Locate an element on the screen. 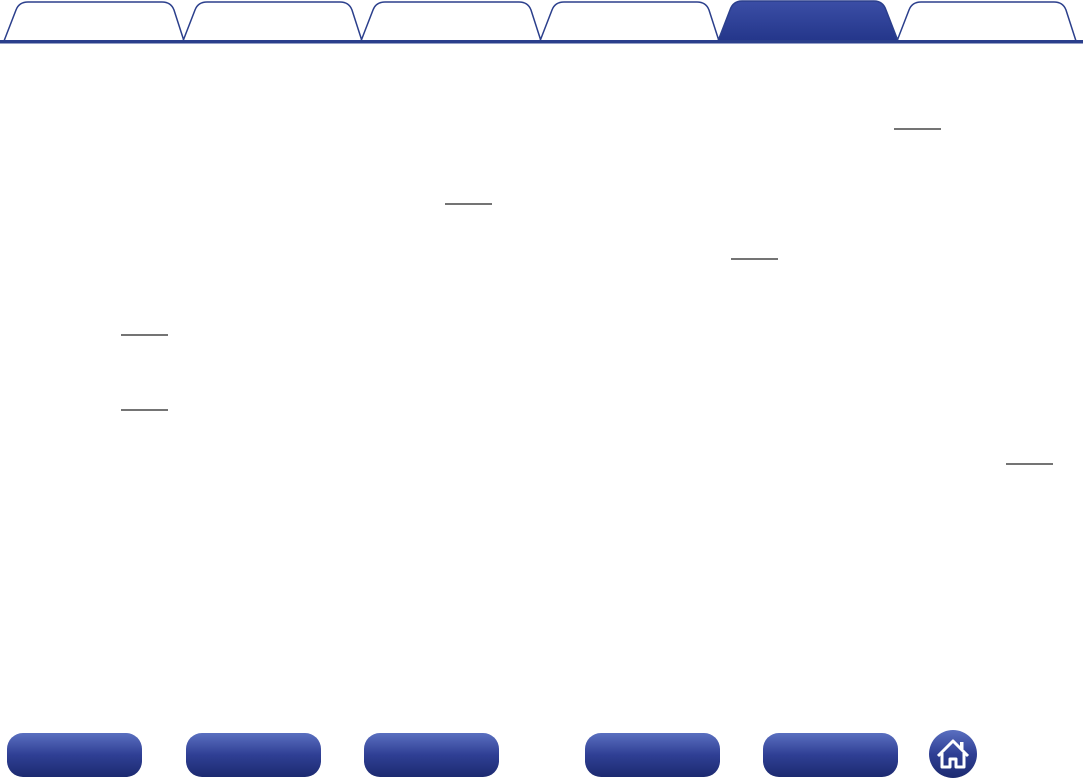  bottom-nav is located at coordinates (492, 754).